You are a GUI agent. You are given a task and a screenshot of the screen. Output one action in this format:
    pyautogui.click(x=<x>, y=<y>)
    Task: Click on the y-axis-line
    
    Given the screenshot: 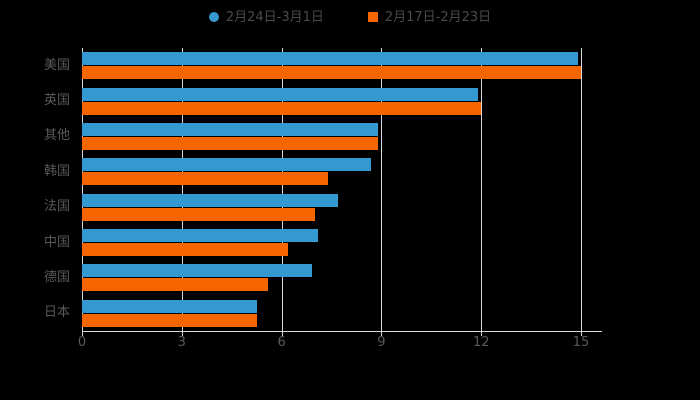 What is the action you would take?
    pyautogui.click(x=82, y=189)
    